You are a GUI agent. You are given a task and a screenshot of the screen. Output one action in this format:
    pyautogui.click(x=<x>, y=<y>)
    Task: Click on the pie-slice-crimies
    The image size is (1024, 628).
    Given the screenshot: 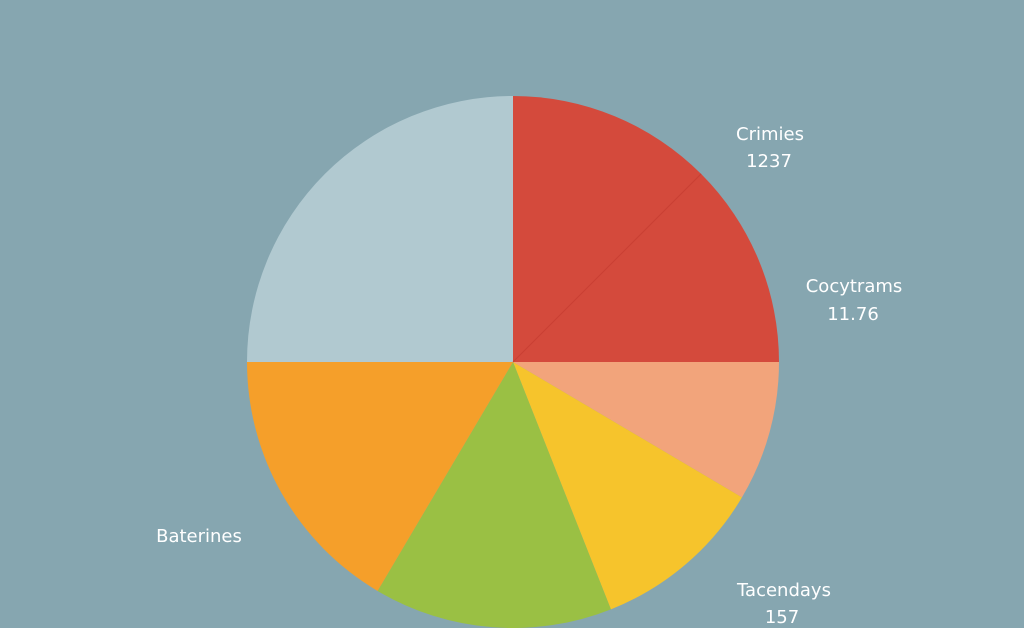 What is the action you would take?
    pyautogui.click(x=607, y=229)
    